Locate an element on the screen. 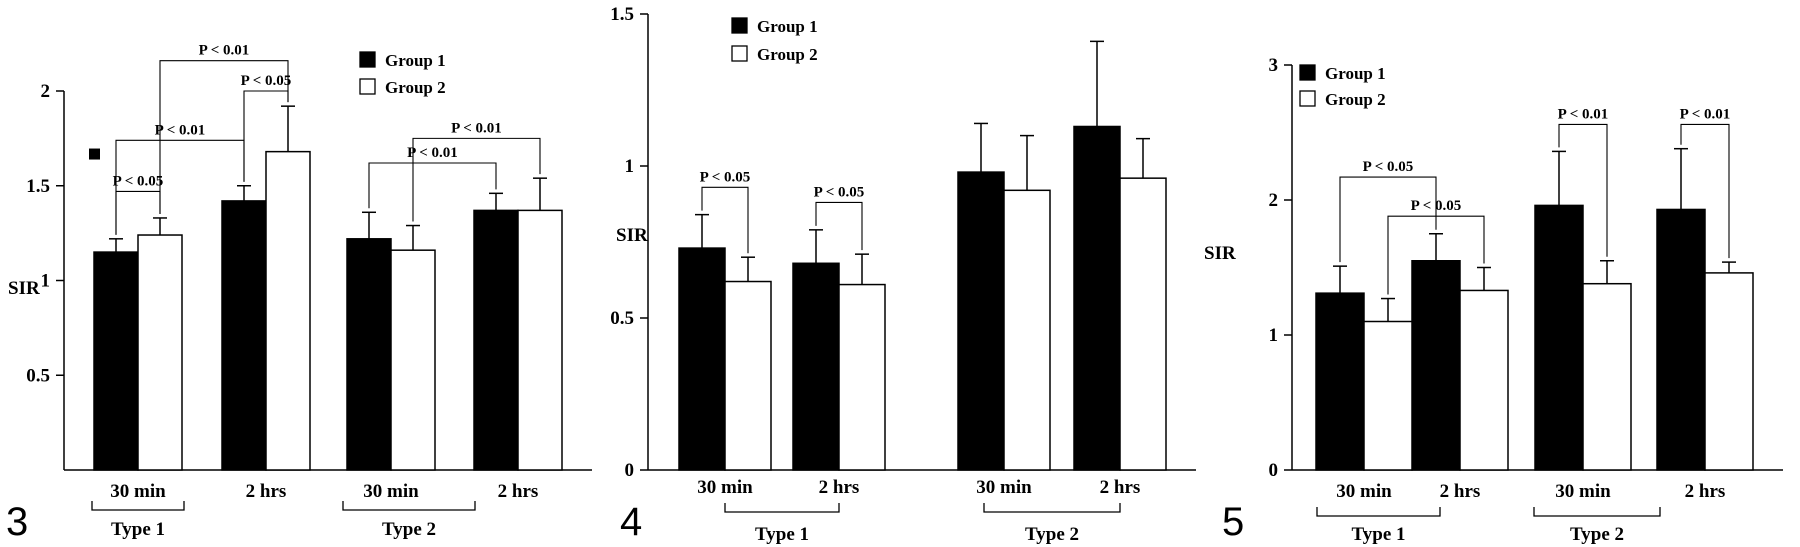  y-tick-label: 3 is located at coordinates (1274, 65).